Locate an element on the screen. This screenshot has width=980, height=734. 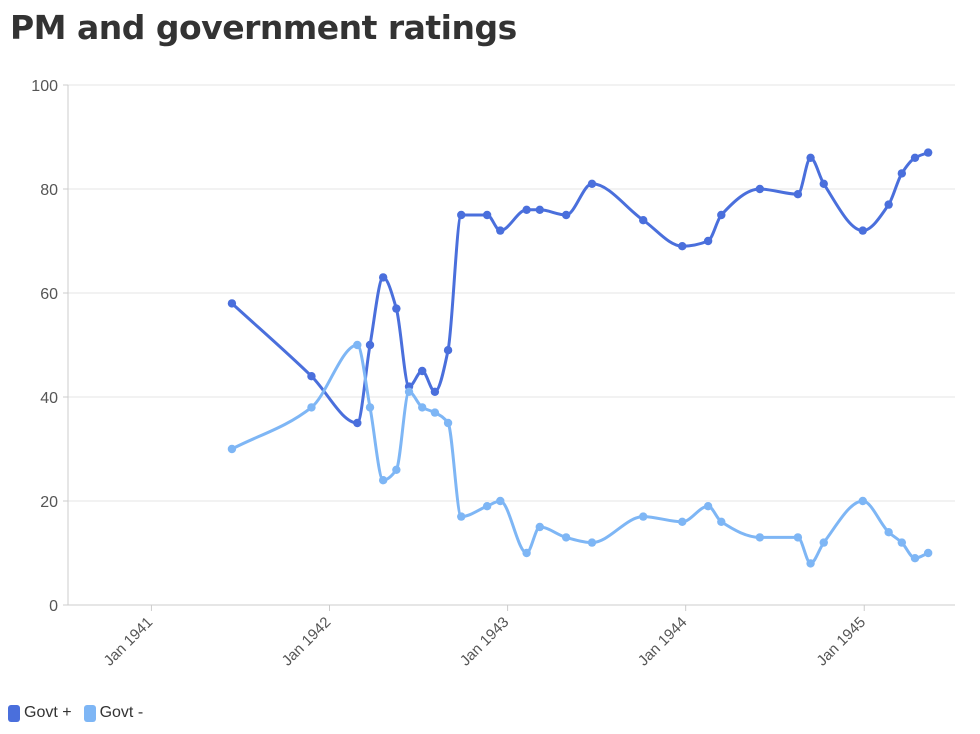
y-tick-label: 20 is located at coordinates (49, 502).